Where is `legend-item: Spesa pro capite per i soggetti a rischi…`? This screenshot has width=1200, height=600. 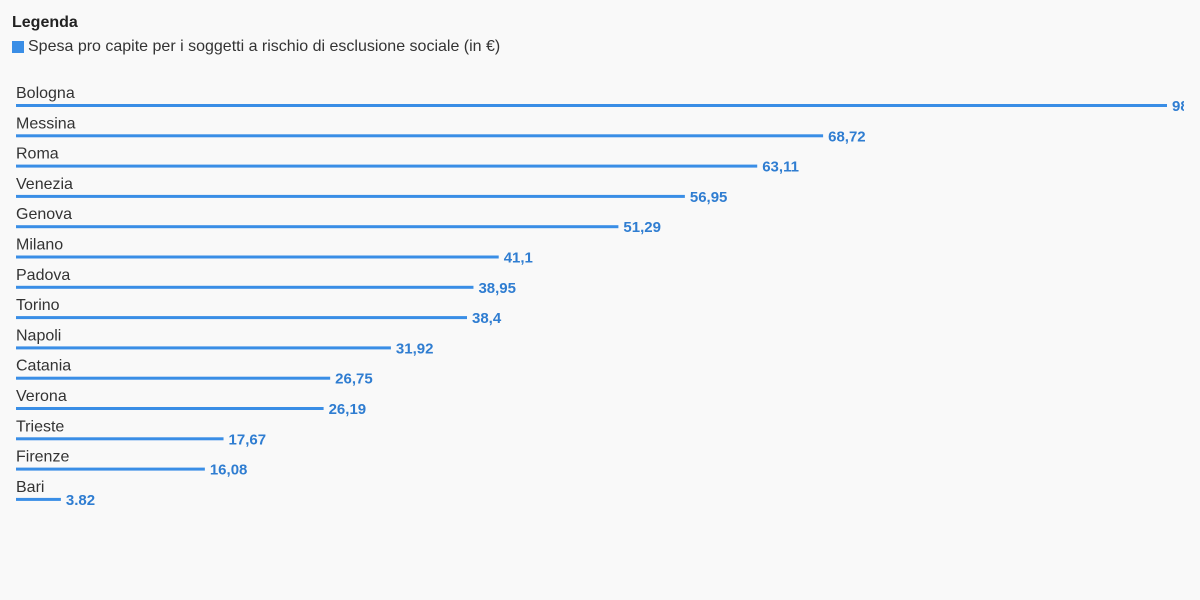 legend-item: Spesa pro capite per i soggetti a rischi… is located at coordinates (256, 47).